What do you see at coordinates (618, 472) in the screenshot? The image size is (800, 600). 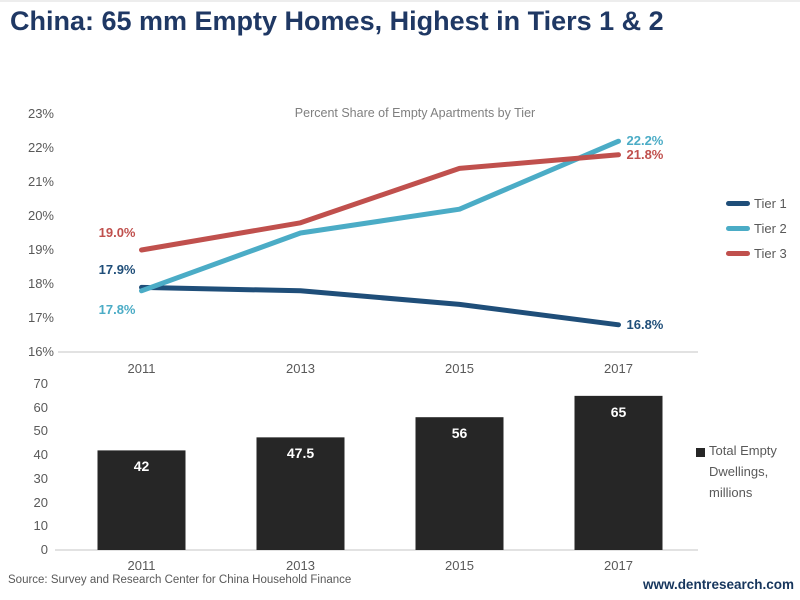 I see `bar-2017` at bounding box center [618, 472].